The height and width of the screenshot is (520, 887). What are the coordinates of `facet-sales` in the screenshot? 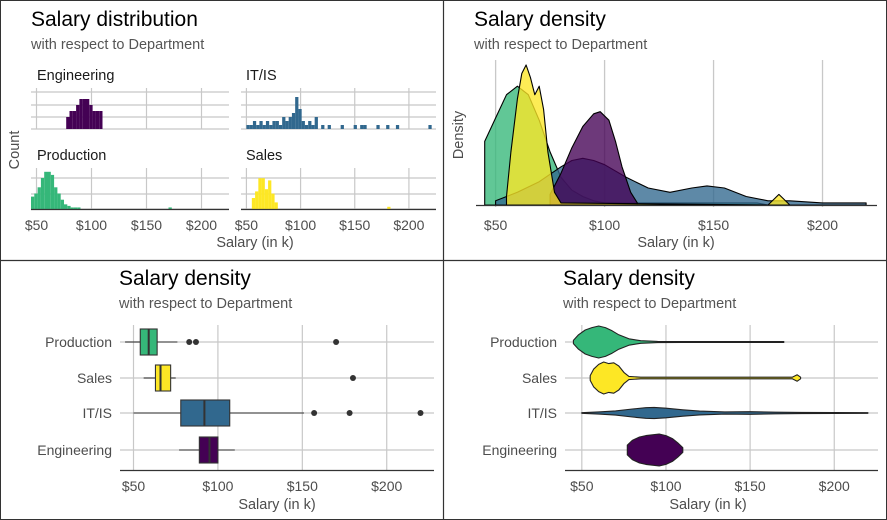 It's located at (338, 189).